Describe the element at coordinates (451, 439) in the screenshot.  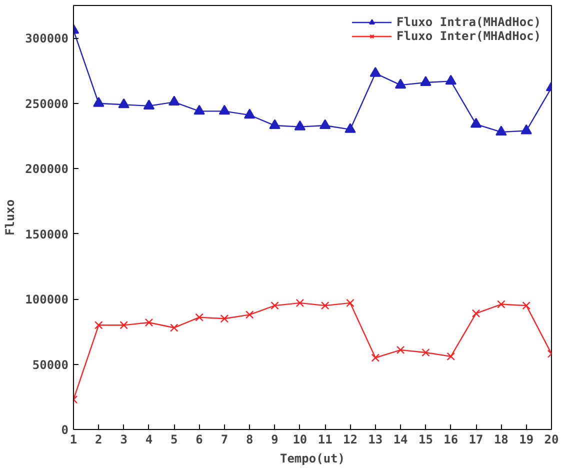
I see `x-tick-label: 16` at that location.